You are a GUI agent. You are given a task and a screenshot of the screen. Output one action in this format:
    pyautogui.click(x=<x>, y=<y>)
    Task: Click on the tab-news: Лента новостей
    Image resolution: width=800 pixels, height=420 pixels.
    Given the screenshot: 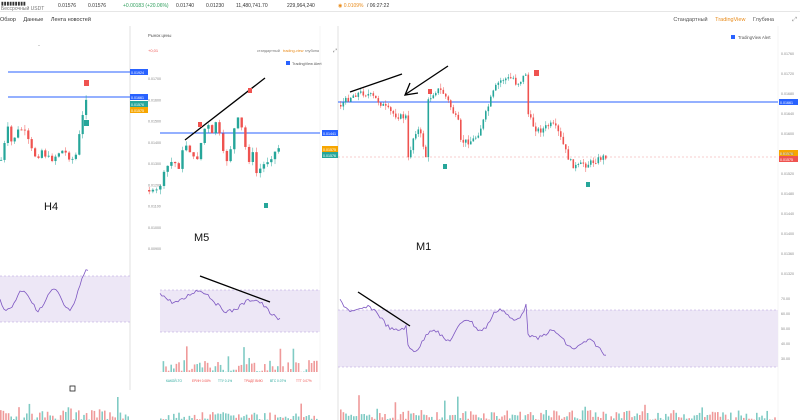 What is the action you would take?
    pyautogui.click(x=70, y=20)
    